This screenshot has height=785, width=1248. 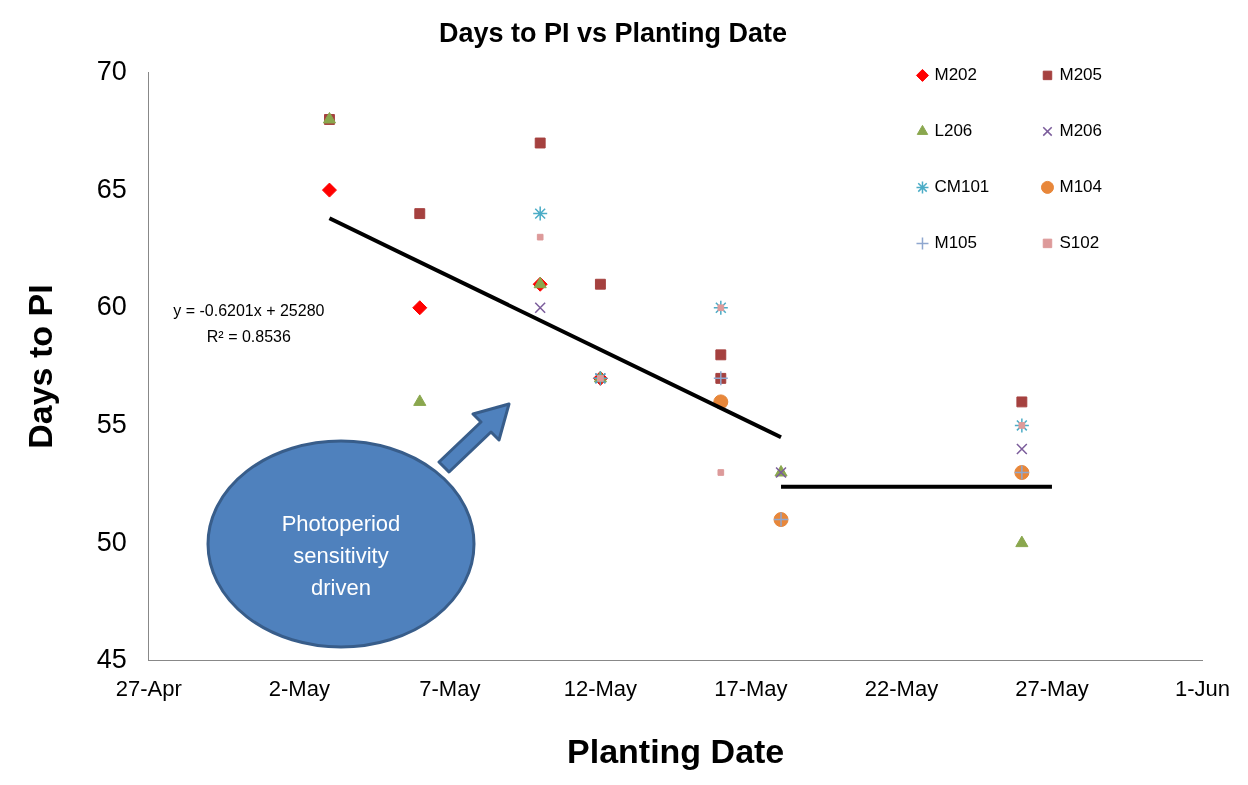 I want to click on y-tick-label: 45, so click(x=111, y=659).